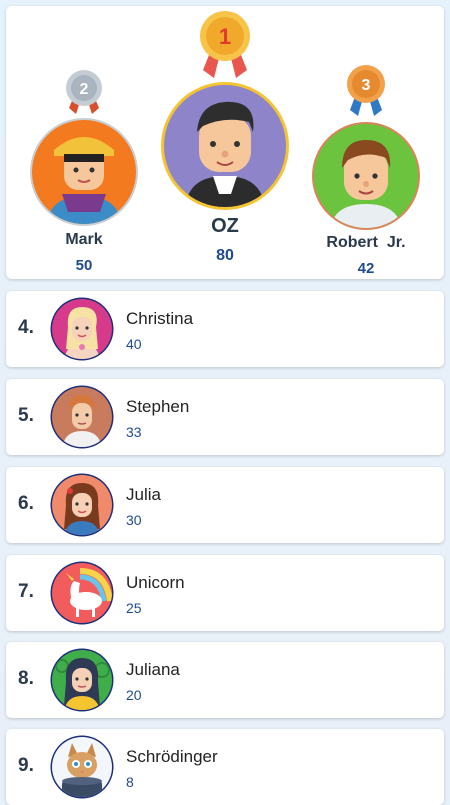 The image size is (450, 805). What do you see at coordinates (84, 239) in the screenshot?
I see `player-name: Mark` at bounding box center [84, 239].